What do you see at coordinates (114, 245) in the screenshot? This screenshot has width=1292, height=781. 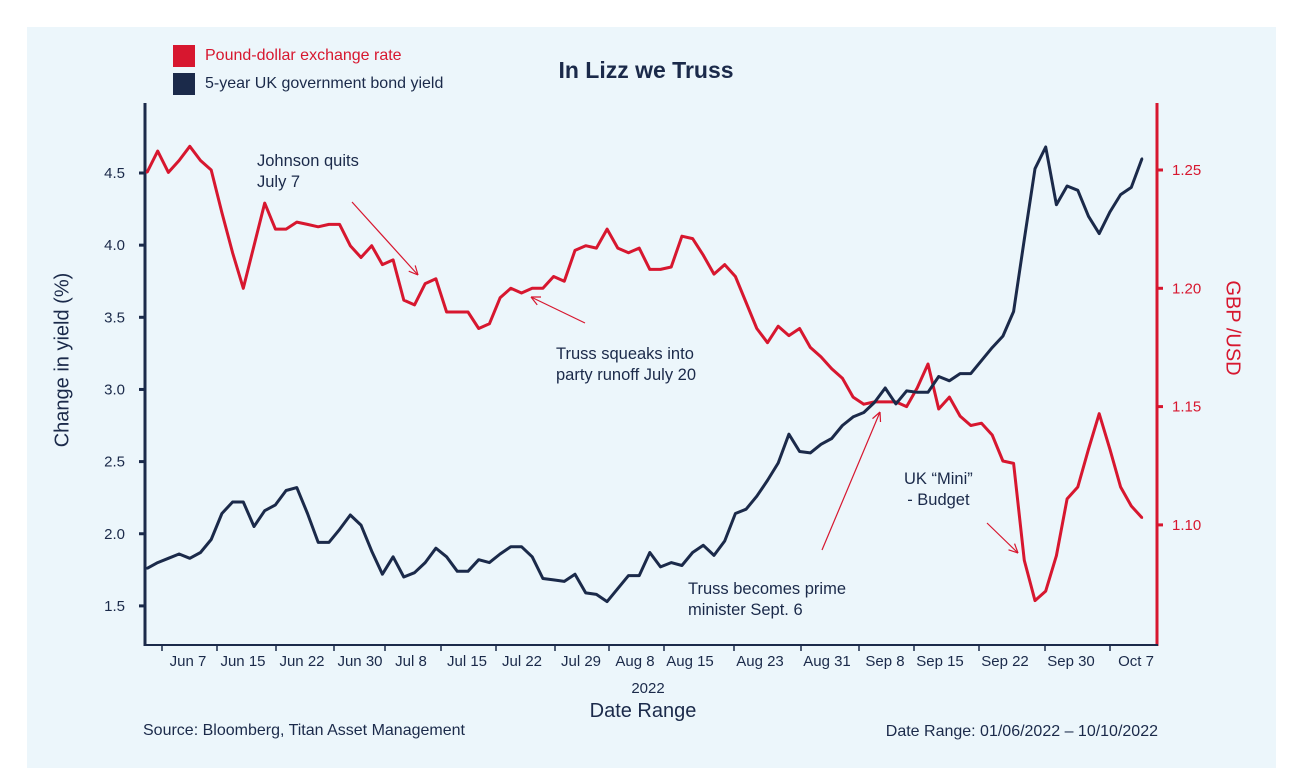 I see `y-left-tick-label: 4.0` at bounding box center [114, 245].